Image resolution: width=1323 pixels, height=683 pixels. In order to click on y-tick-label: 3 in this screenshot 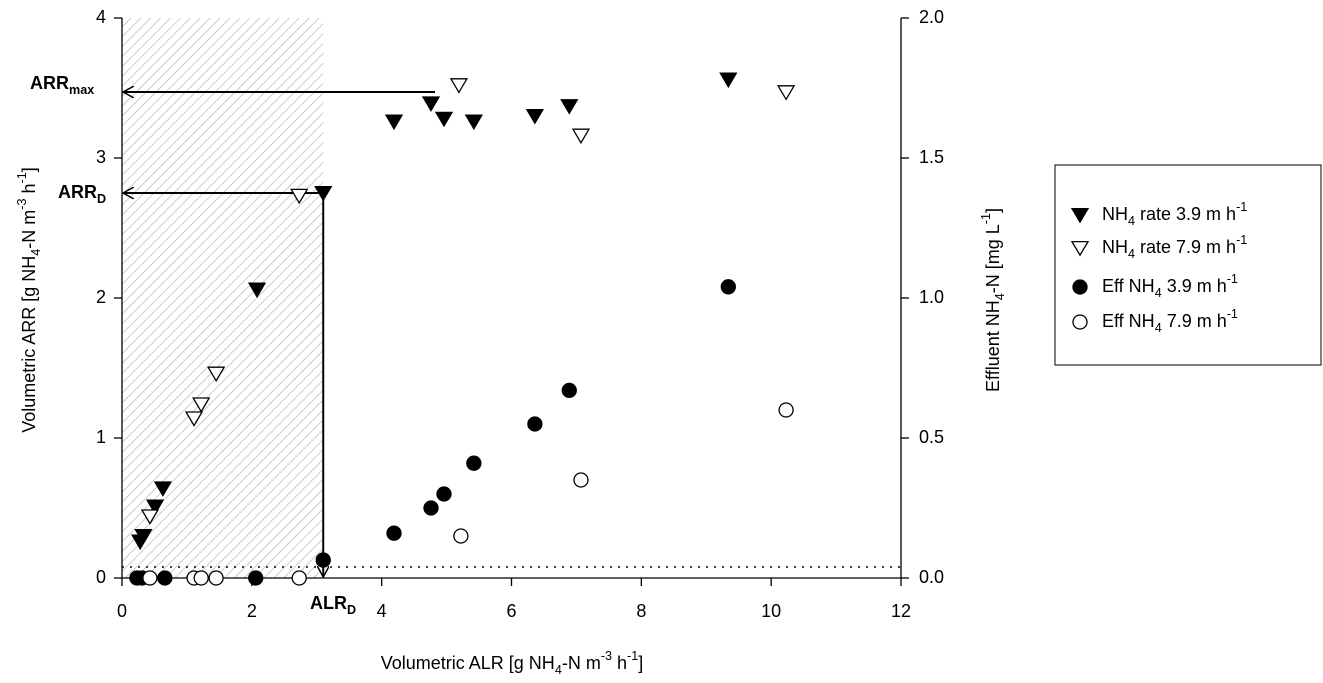, I will do `click(101, 157)`.